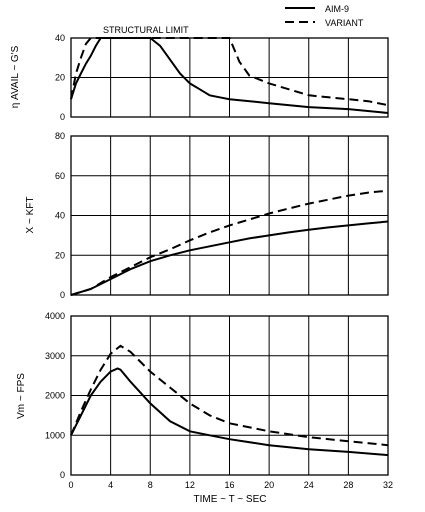  I want to click on x-tick-label: 24, so click(309, 485).